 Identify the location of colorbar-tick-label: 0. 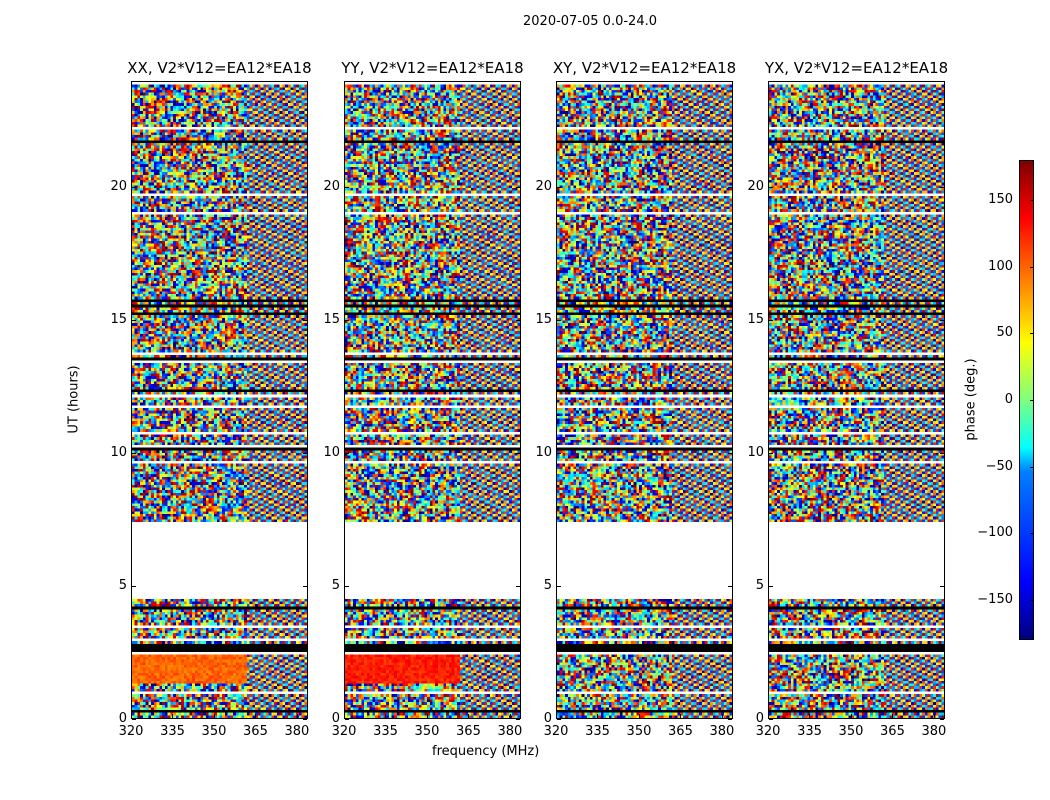
(1008, 399).